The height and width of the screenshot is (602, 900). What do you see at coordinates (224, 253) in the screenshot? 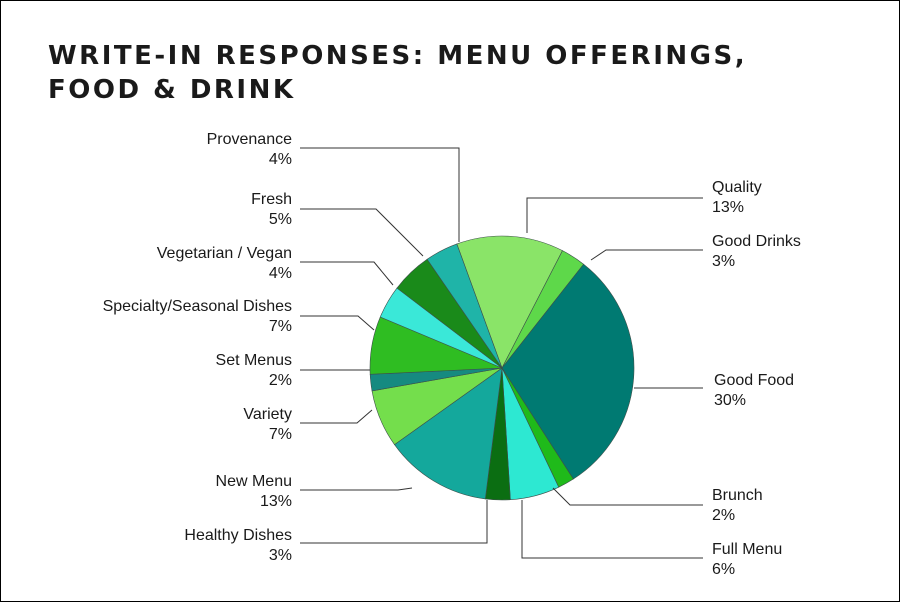
I see `slice-label-vegetarian-vegan: Vegetarian / Vegan` at bounding box center [224, 253].